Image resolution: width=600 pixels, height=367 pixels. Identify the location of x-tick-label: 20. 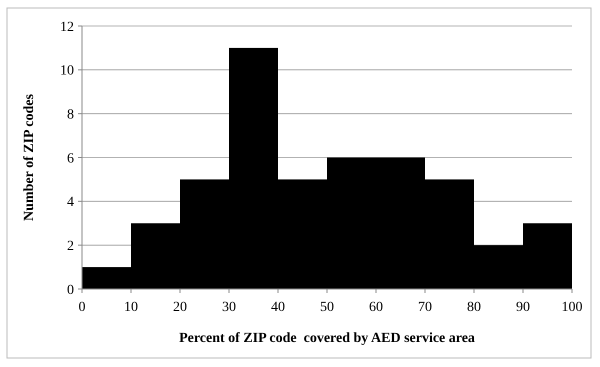
(180, 307).